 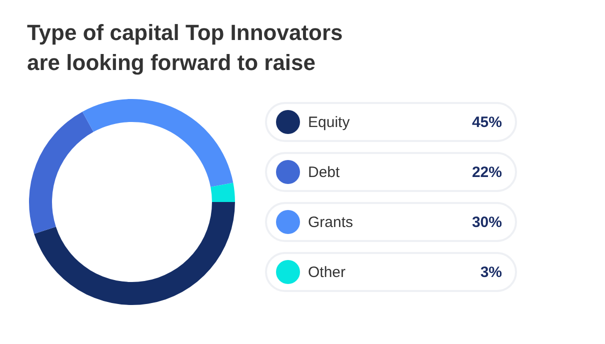 I want to click on data-label: 22%, so click(x=487, y=172).